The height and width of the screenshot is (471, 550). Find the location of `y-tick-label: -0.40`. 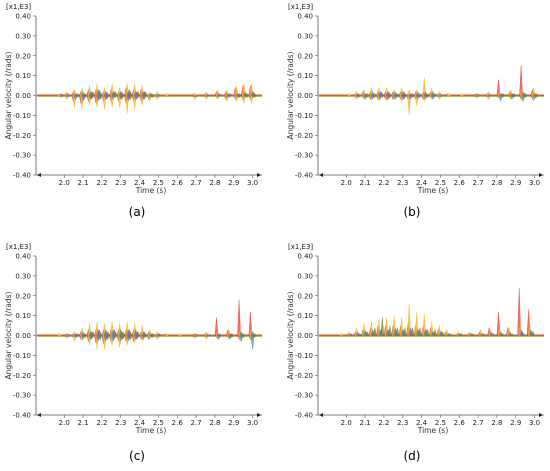

y-tick-label: -0.40 is located at coordinates (304, 416).